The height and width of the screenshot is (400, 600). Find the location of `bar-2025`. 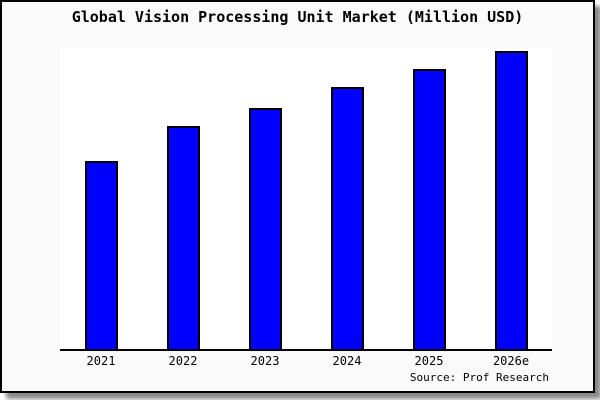

bar-2025 is located at coordinates (429, 208).